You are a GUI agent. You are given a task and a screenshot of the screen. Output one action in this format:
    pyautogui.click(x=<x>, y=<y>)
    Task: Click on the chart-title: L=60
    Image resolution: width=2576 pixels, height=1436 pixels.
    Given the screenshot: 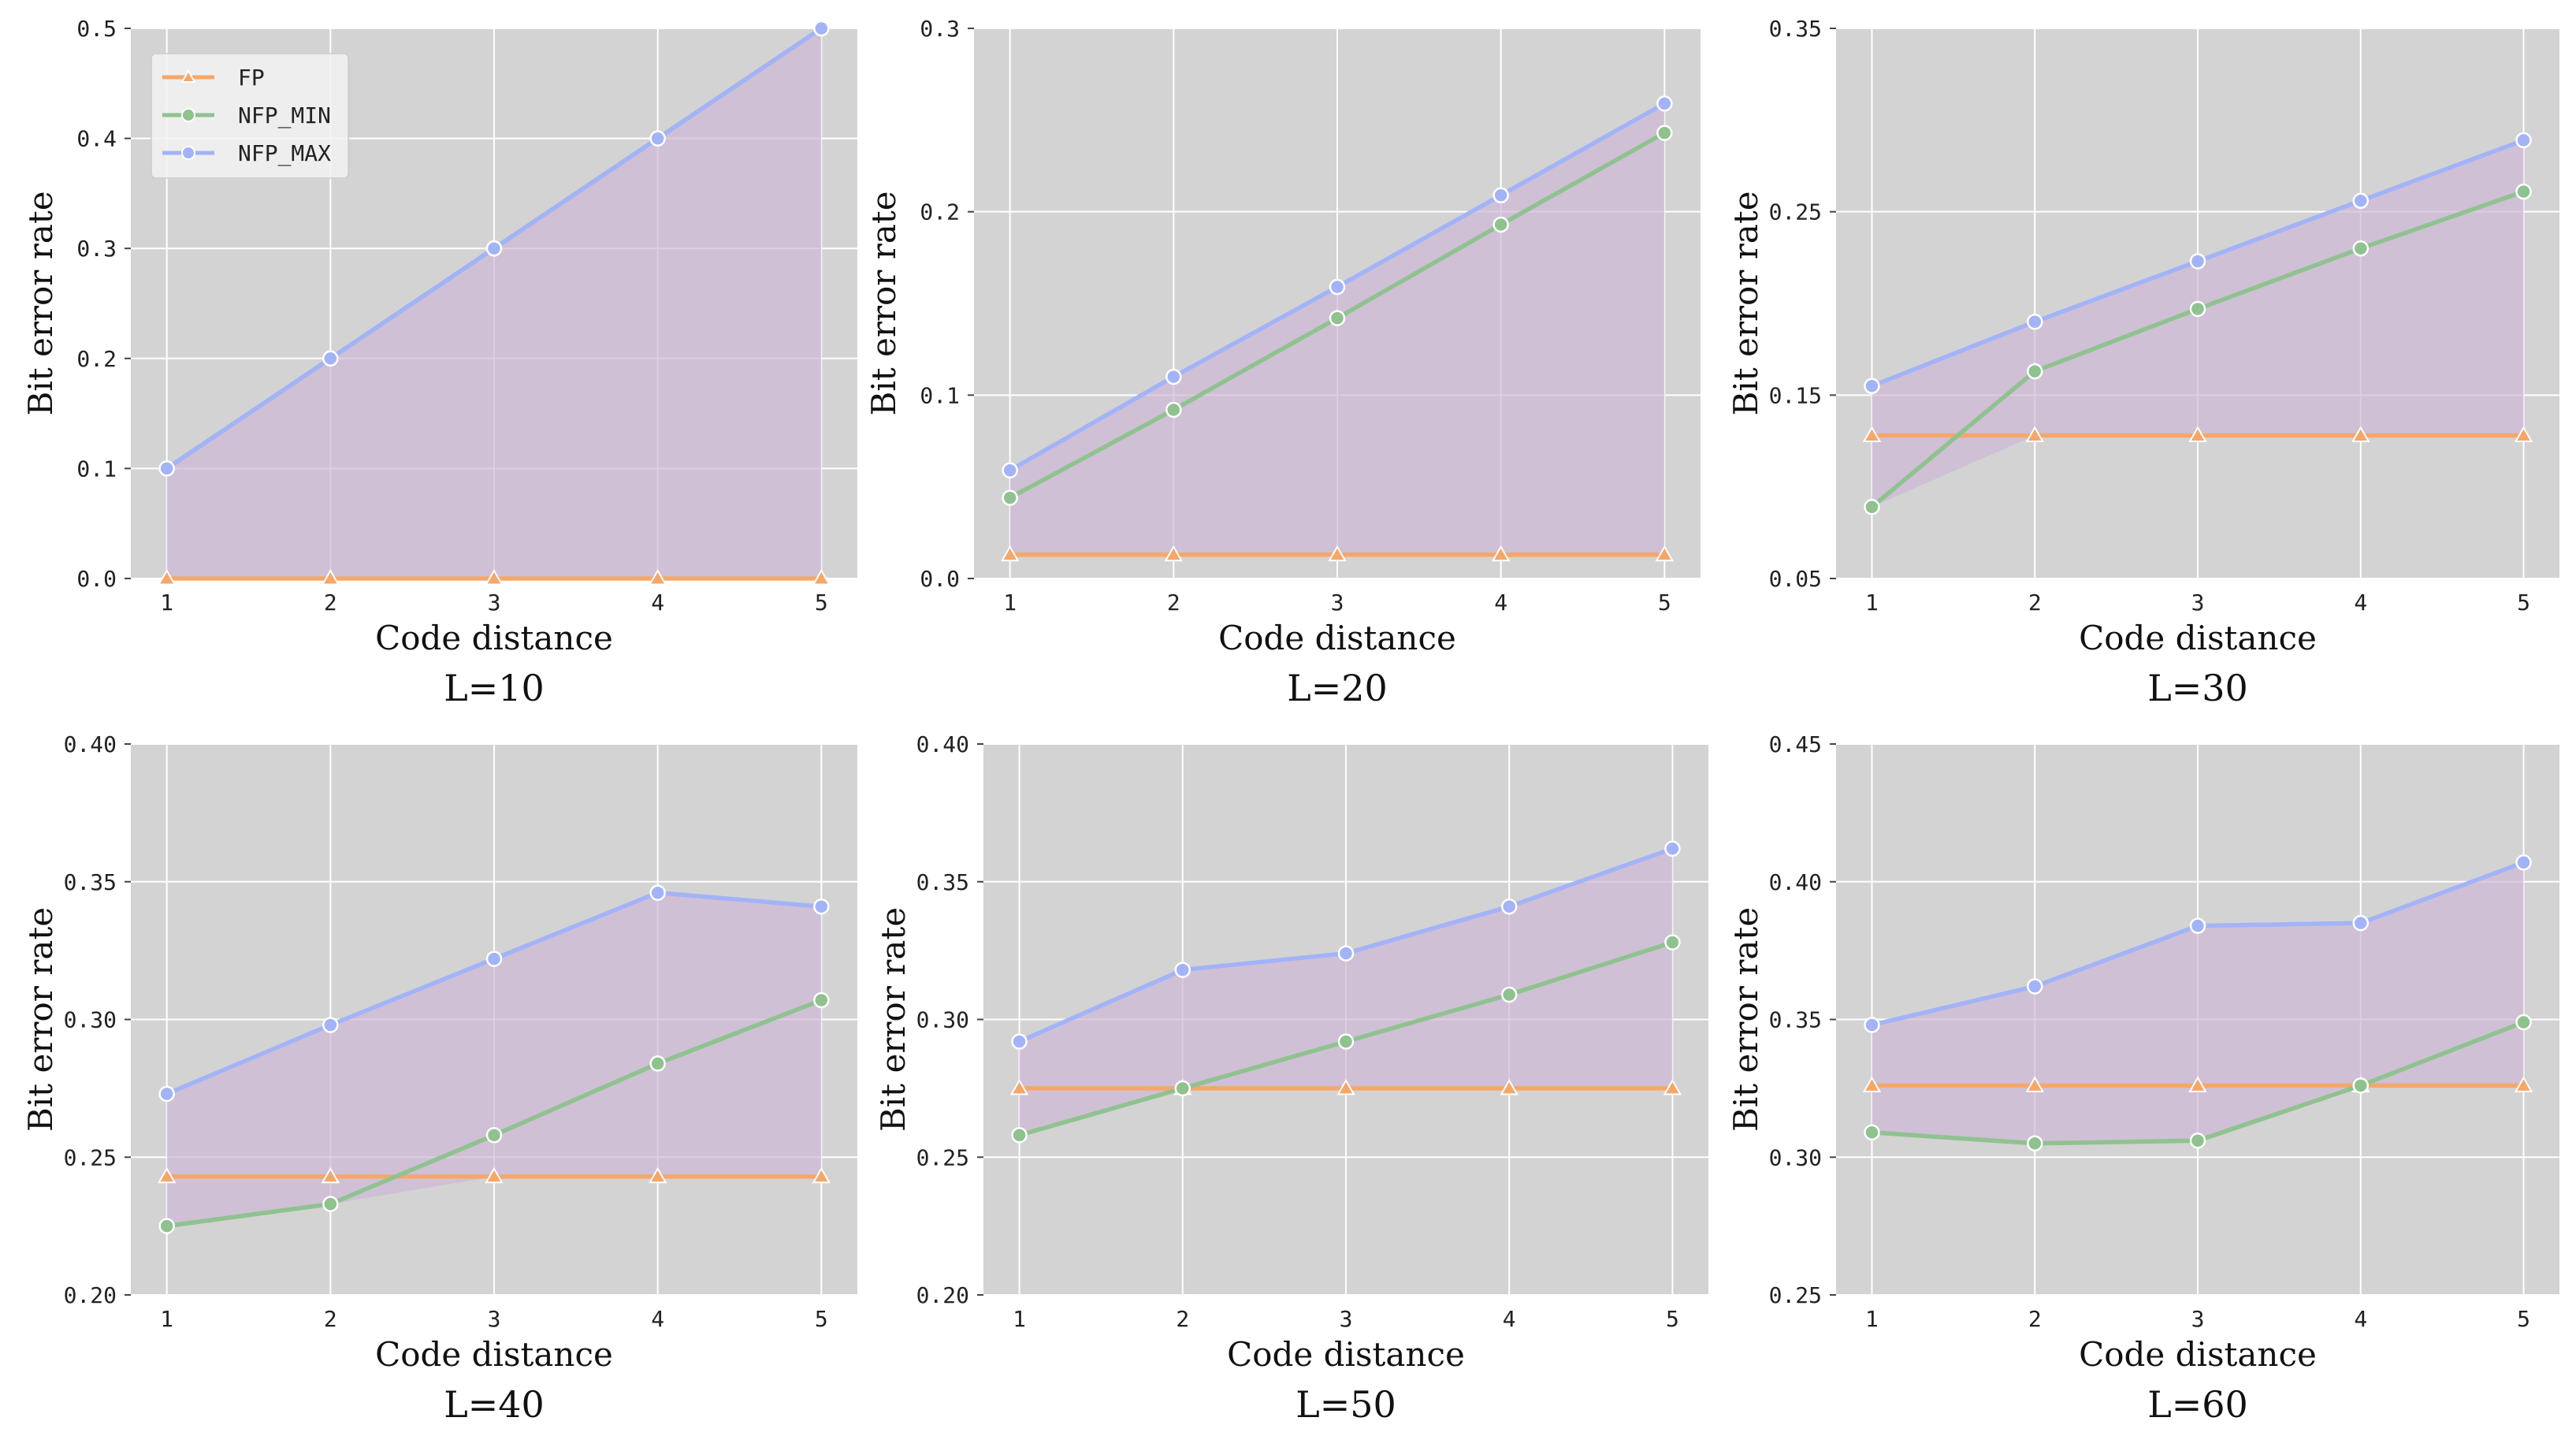 What is the action you would take?
    pyautogui.click(x=2197, y=1404)
    